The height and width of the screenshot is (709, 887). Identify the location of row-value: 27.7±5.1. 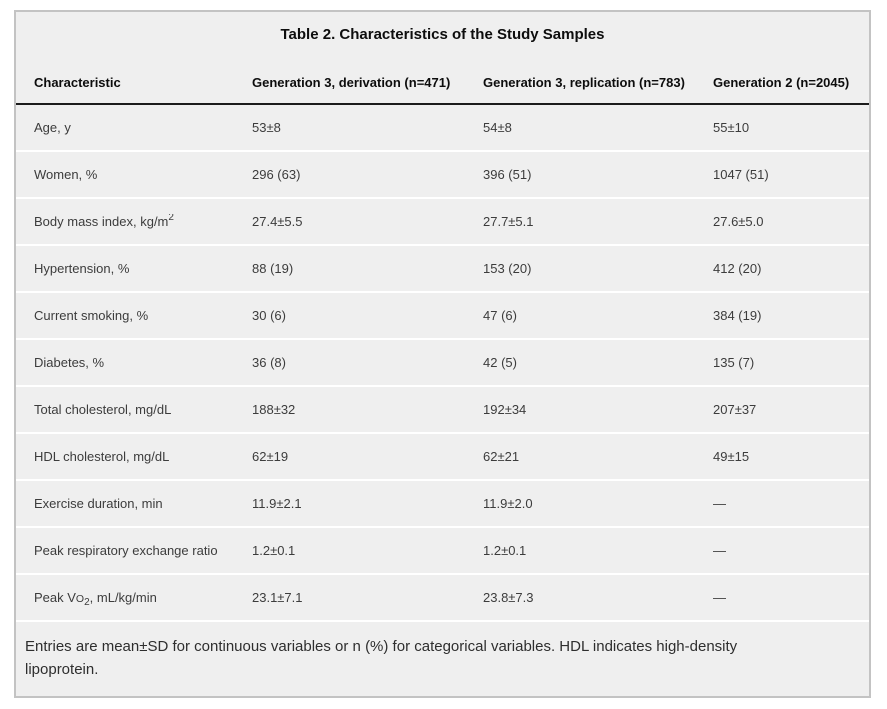
(508, 221).